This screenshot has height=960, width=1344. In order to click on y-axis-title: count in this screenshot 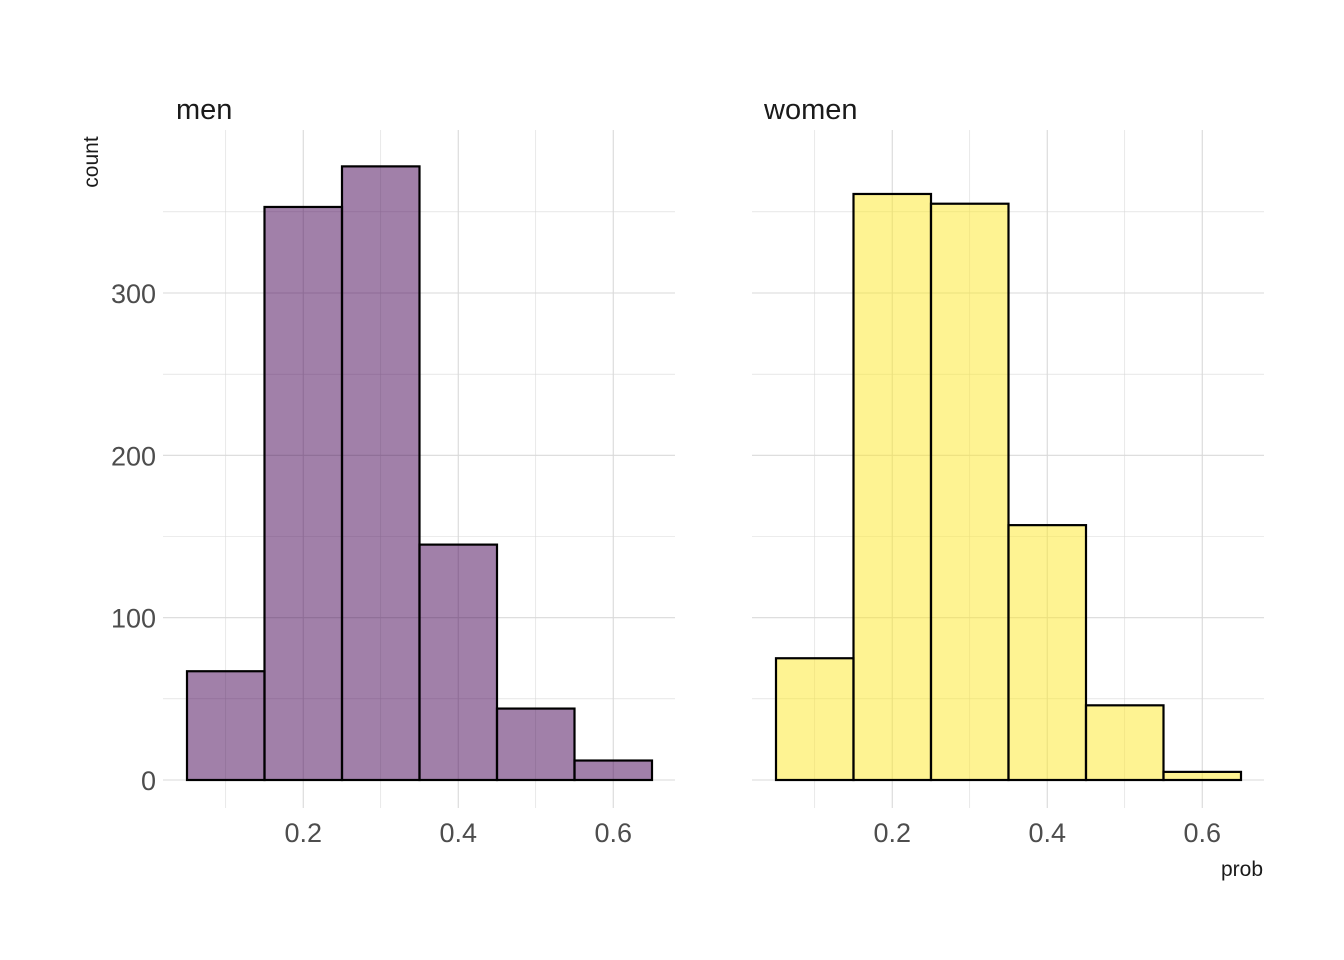, I will do `click(91, 162)`.